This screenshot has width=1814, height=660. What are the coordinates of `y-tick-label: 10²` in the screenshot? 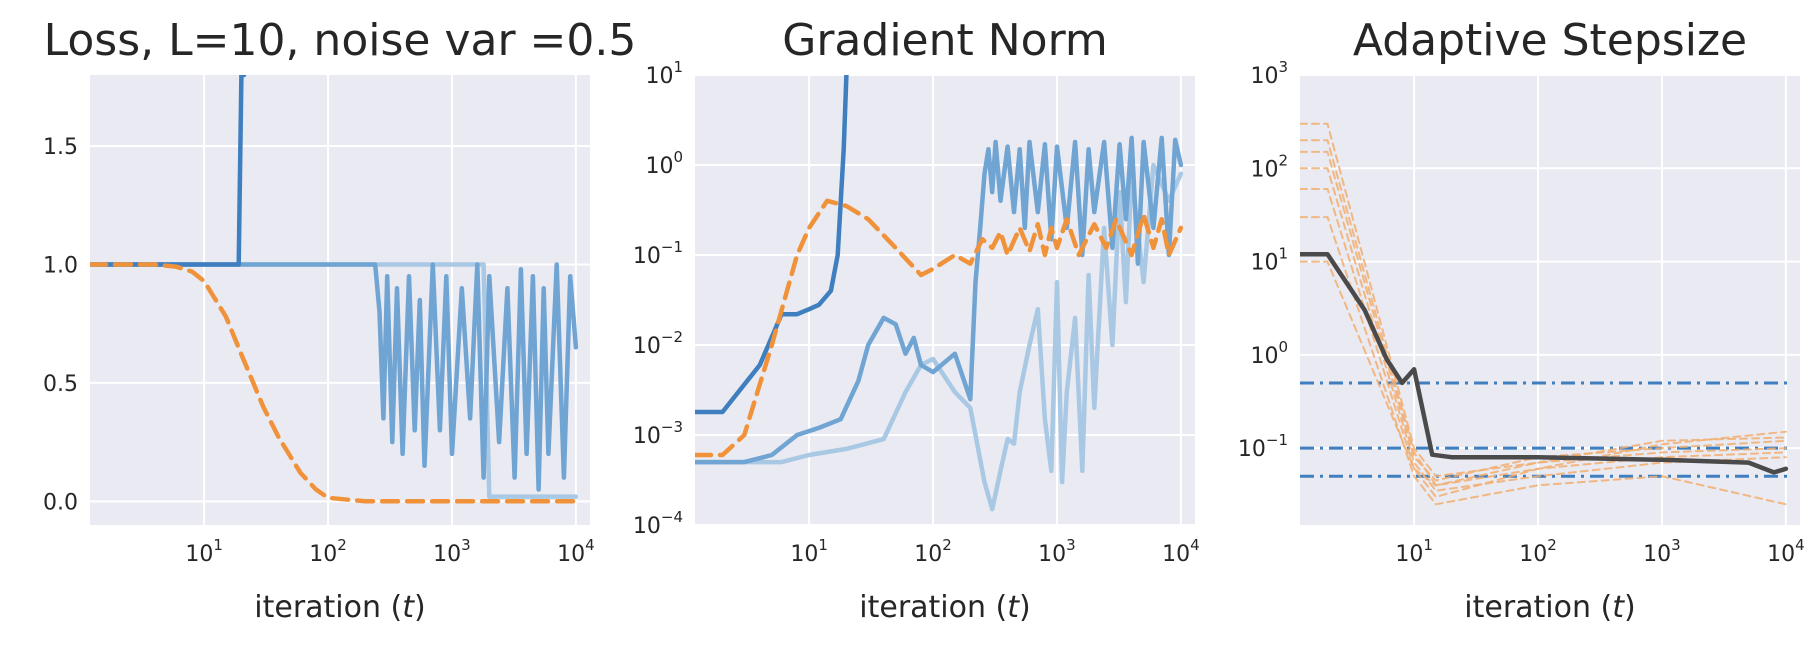 It's located at (1269, 166).